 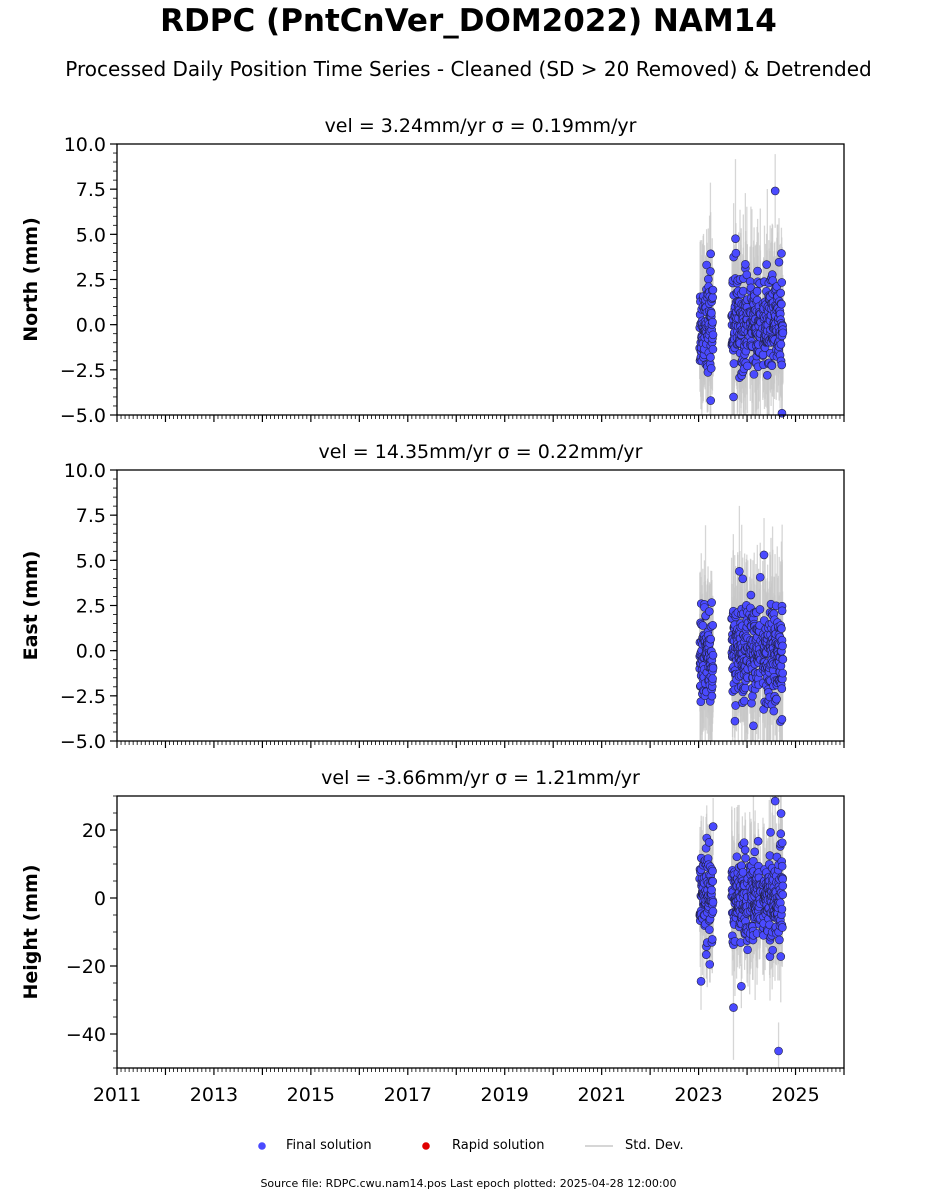 What do you see at coordinates (505, 1095) in the screenshot?
I see `x-tick-label: 2019` at bounding box center [505, 1095].